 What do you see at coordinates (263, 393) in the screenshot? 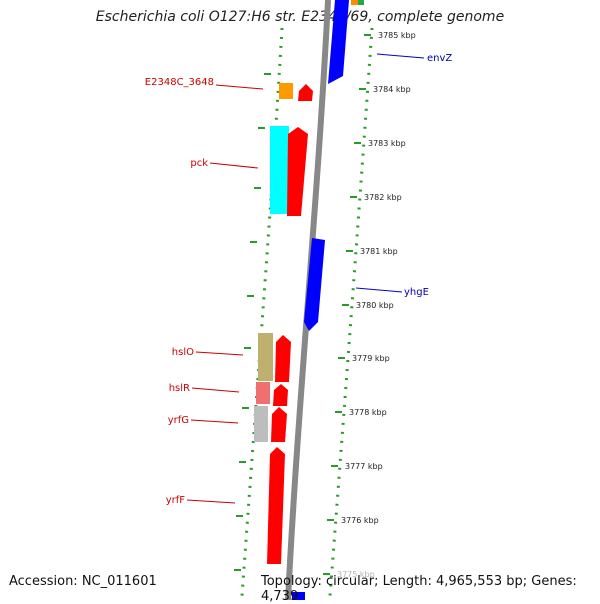
I see `gene-hslR-box` at bounding box center [263, 393].